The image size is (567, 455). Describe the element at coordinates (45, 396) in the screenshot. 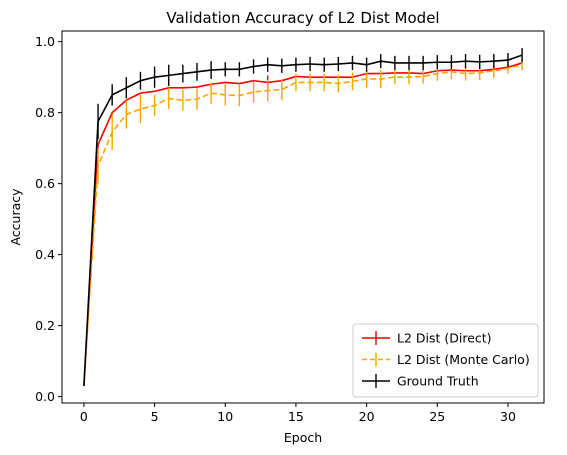

I see `y-tick-label: 0.0` at that location.